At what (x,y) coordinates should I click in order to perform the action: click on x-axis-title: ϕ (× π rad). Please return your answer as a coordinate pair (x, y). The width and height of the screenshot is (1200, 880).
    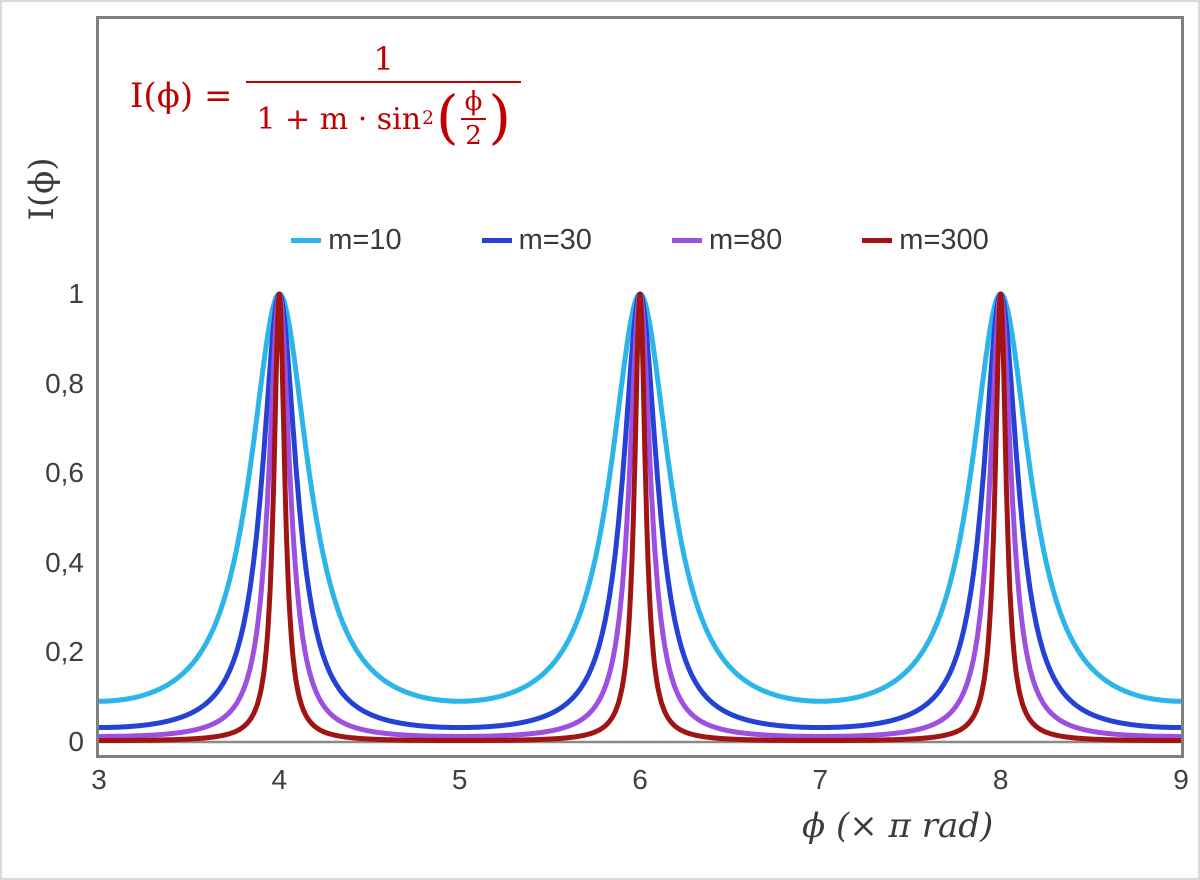
    Looking at the image, I should click on (898, 826).